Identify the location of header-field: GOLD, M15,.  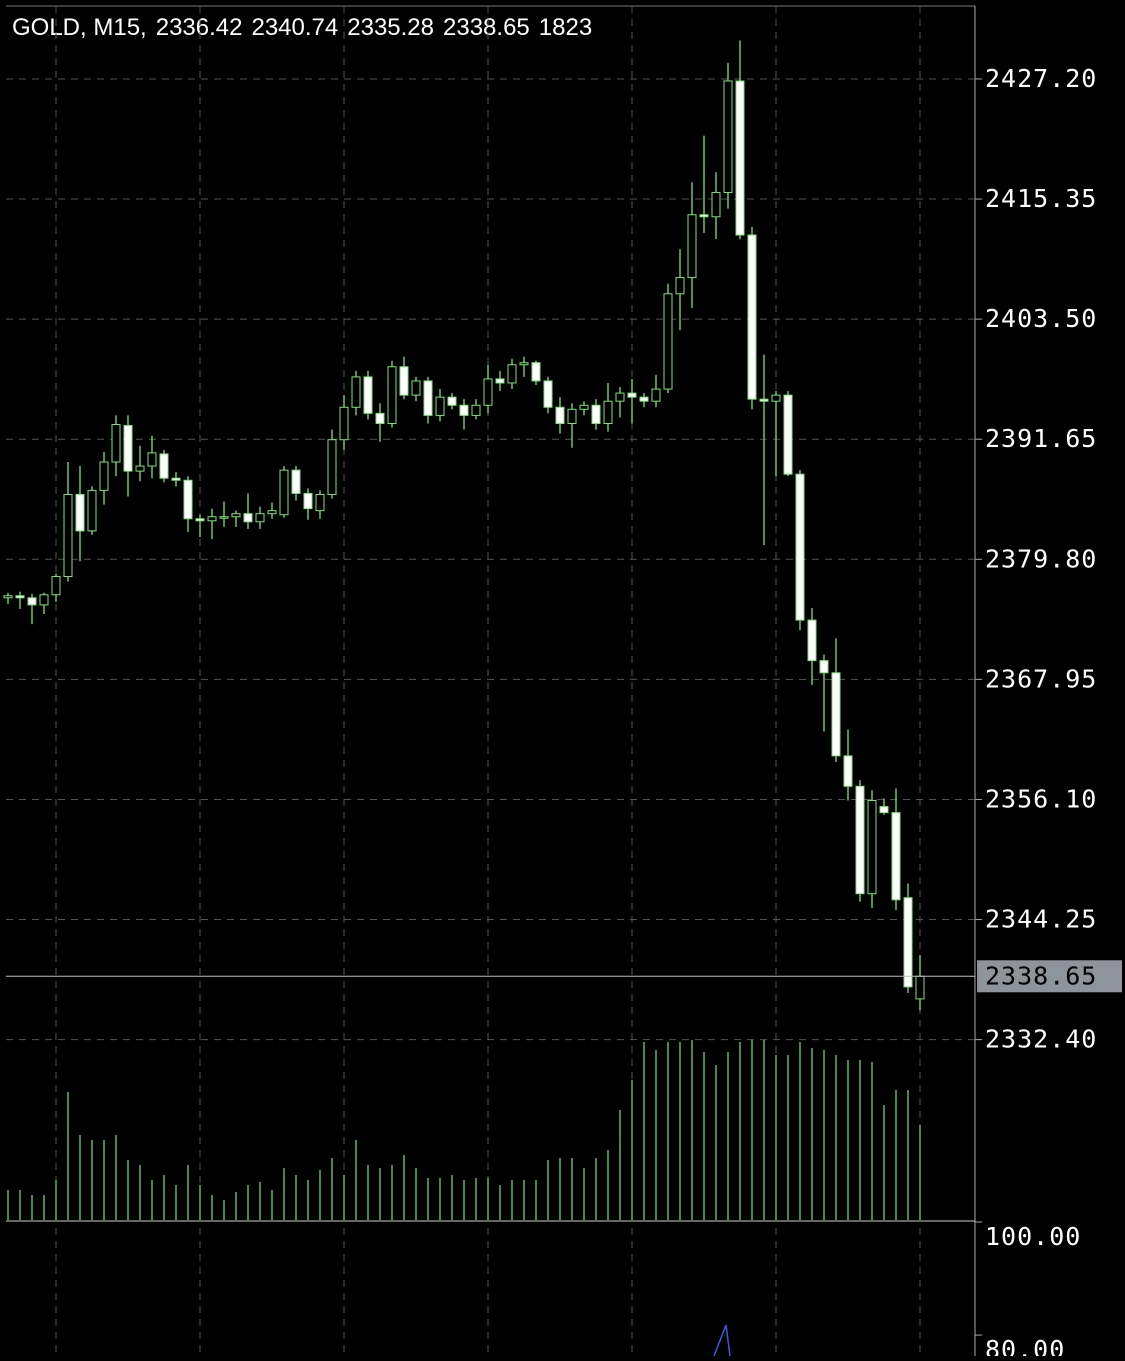
(79, 27).